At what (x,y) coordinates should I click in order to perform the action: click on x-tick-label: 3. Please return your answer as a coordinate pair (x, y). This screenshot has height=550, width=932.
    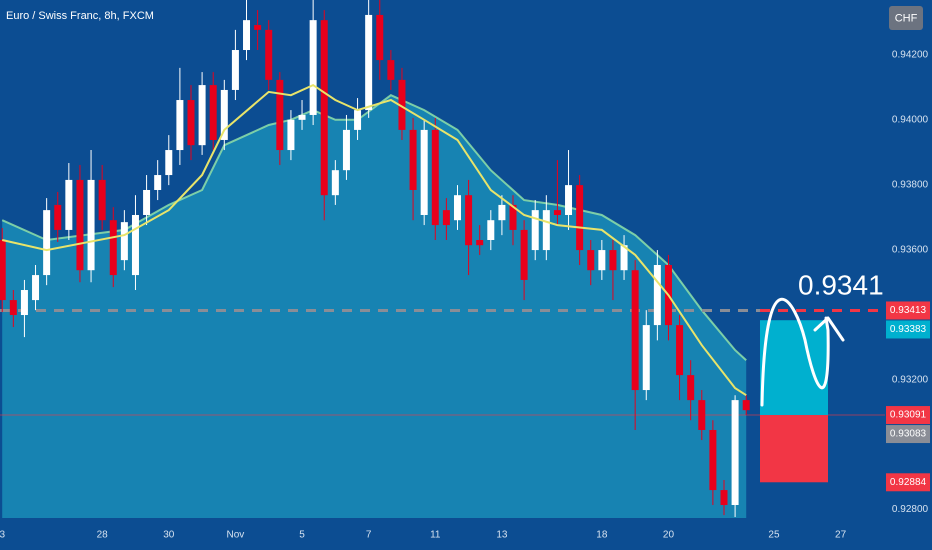
    Looking at the image, I should click on (2, 535).